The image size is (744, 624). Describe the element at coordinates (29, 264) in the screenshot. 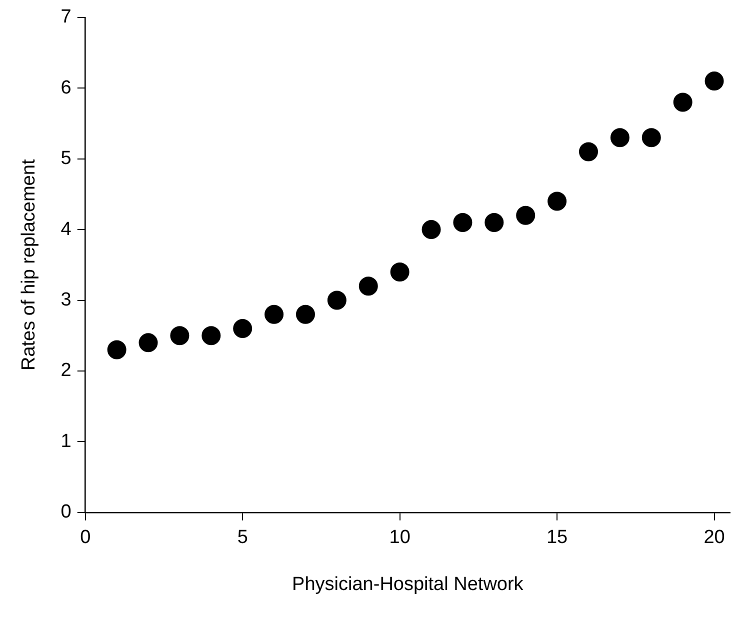

I see `y-axis-title: Rates of hip replacement` at that location.